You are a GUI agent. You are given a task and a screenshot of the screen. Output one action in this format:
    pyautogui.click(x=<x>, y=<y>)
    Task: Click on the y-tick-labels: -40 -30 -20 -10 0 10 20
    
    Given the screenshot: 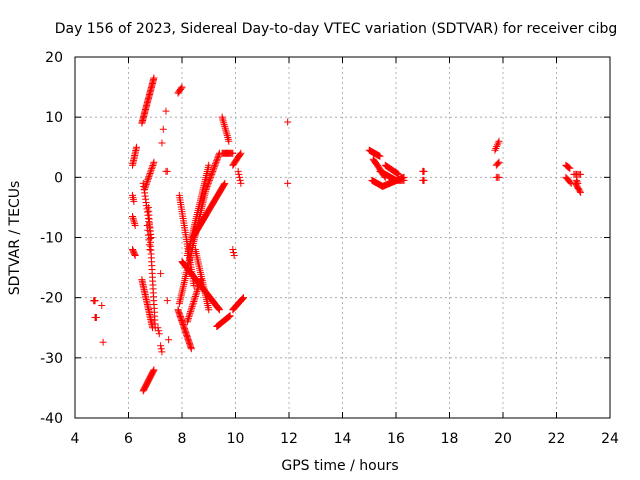 What is the action you would take?
    pyautogui.click(x=51, y=238)
    